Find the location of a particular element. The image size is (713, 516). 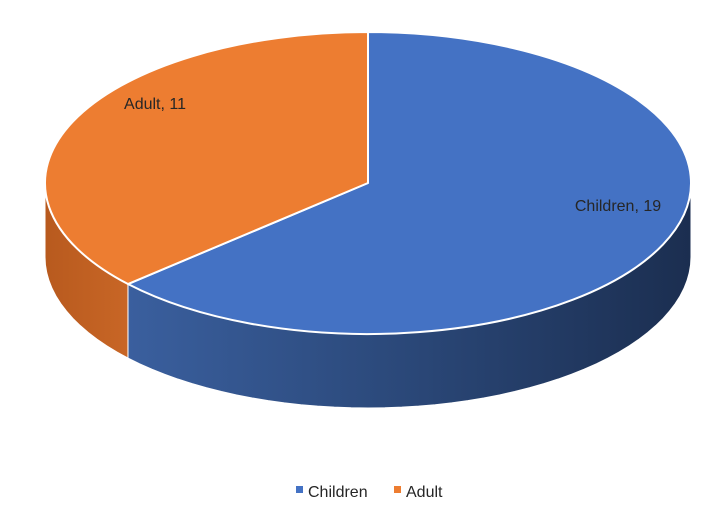

legend-item-children: Children is located at coordinates (332, 492).